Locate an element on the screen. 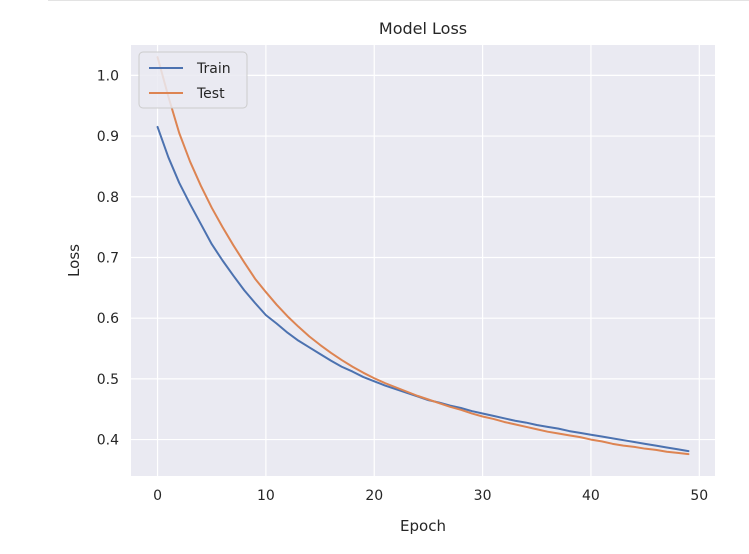 The width and height of the screenshot is (749, 554). legend-frame is located at coordinates (193, 80).